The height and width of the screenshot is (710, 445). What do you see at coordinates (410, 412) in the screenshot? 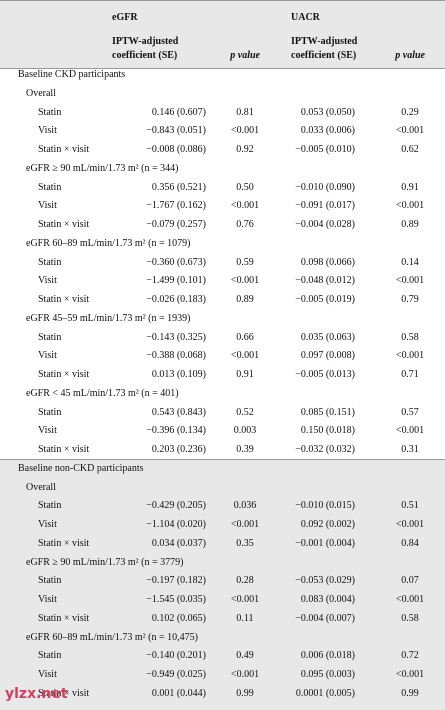
I see `p-value: 0.57` at bounding box center [410, 412].